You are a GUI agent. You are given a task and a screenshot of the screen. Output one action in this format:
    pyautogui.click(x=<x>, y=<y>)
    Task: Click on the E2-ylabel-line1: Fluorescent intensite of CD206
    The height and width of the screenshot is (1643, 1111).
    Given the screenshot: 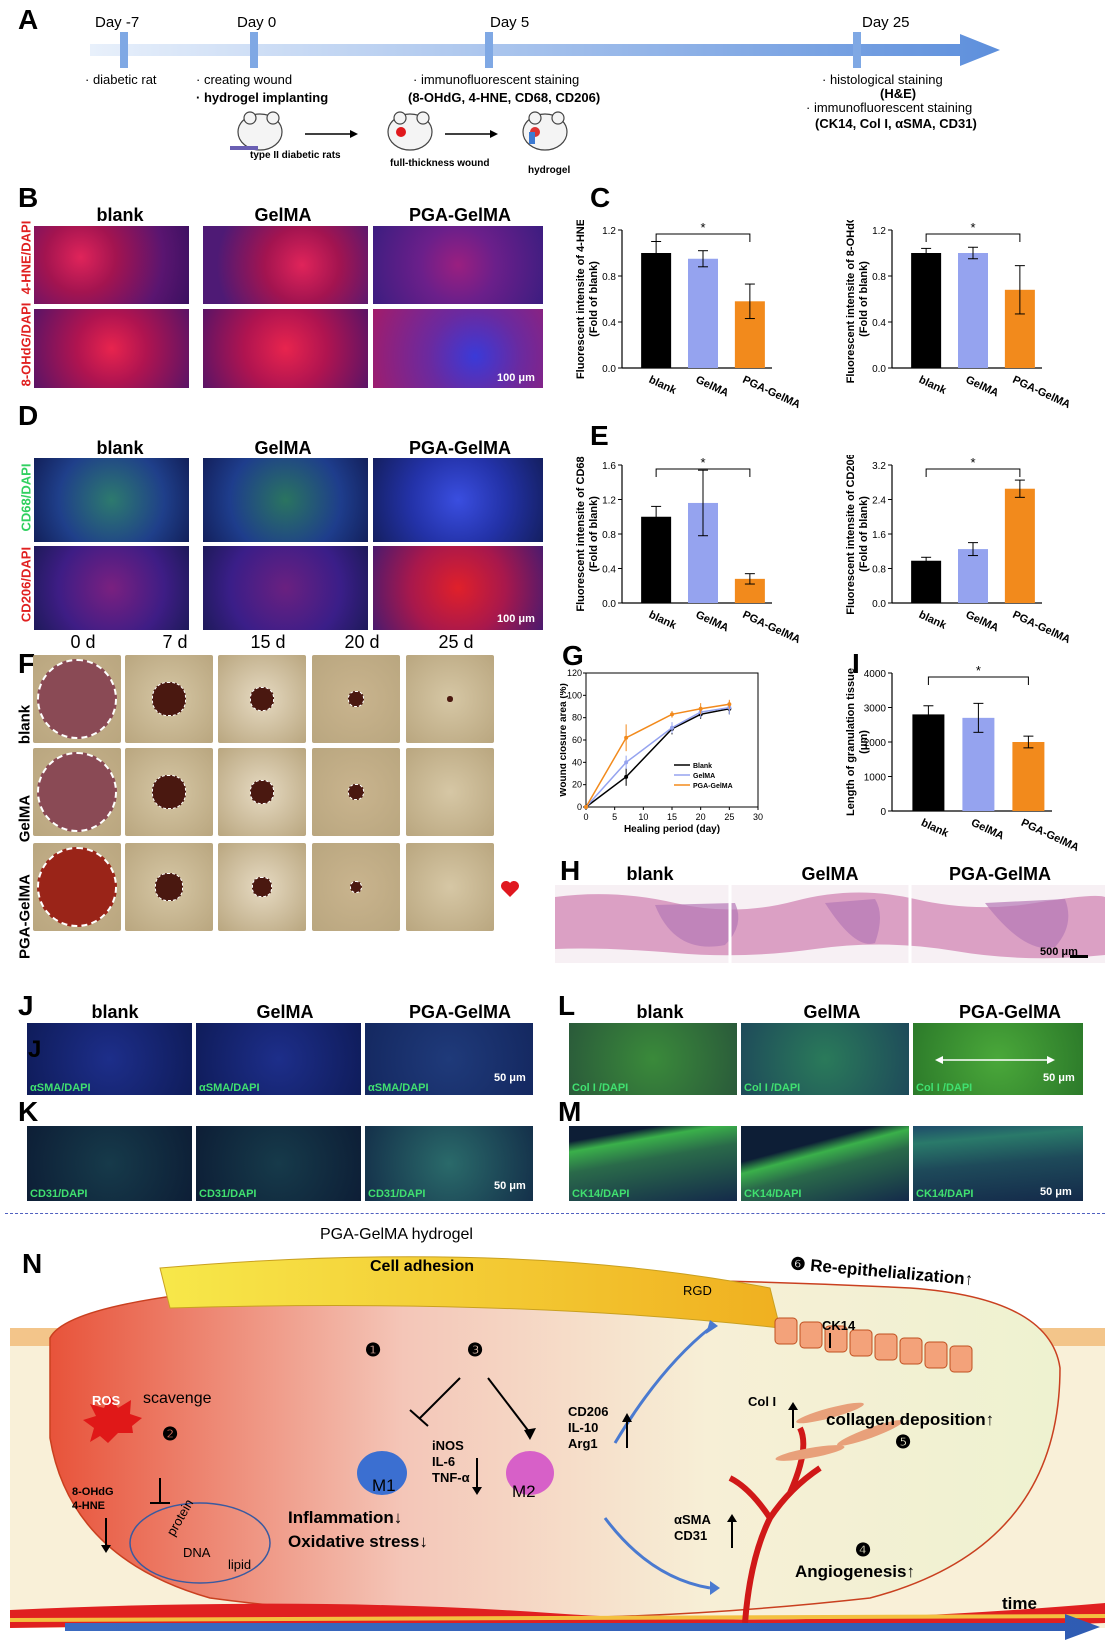 What is the action you would take?
    pyautogui.click(x=851, y=535)
    